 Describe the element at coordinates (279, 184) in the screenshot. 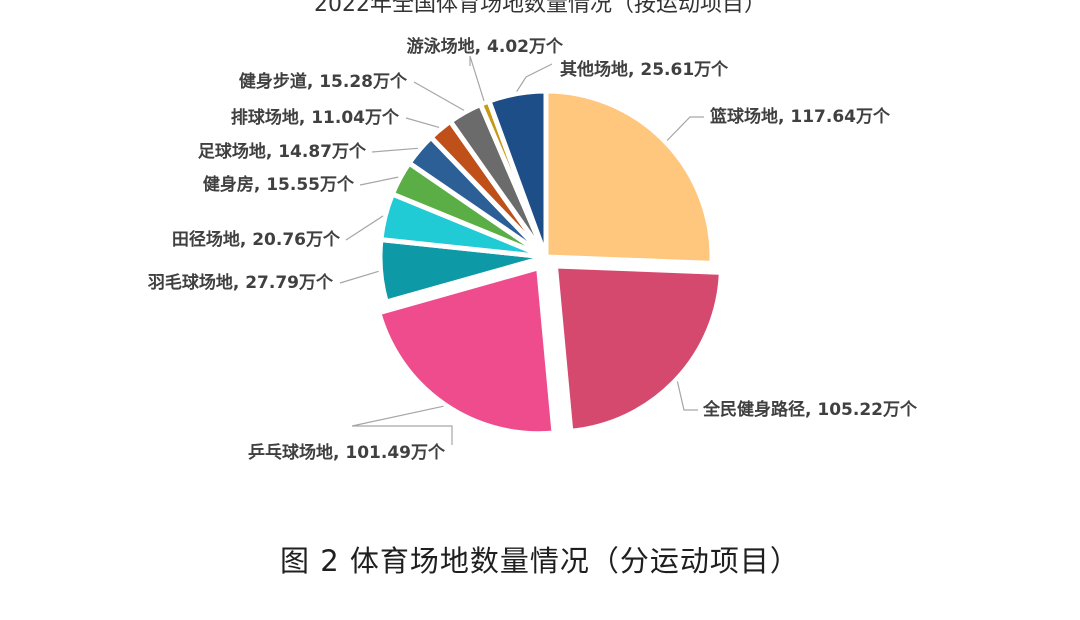

I see `slice-label-6: 健身房, 15.55万个` at that location.